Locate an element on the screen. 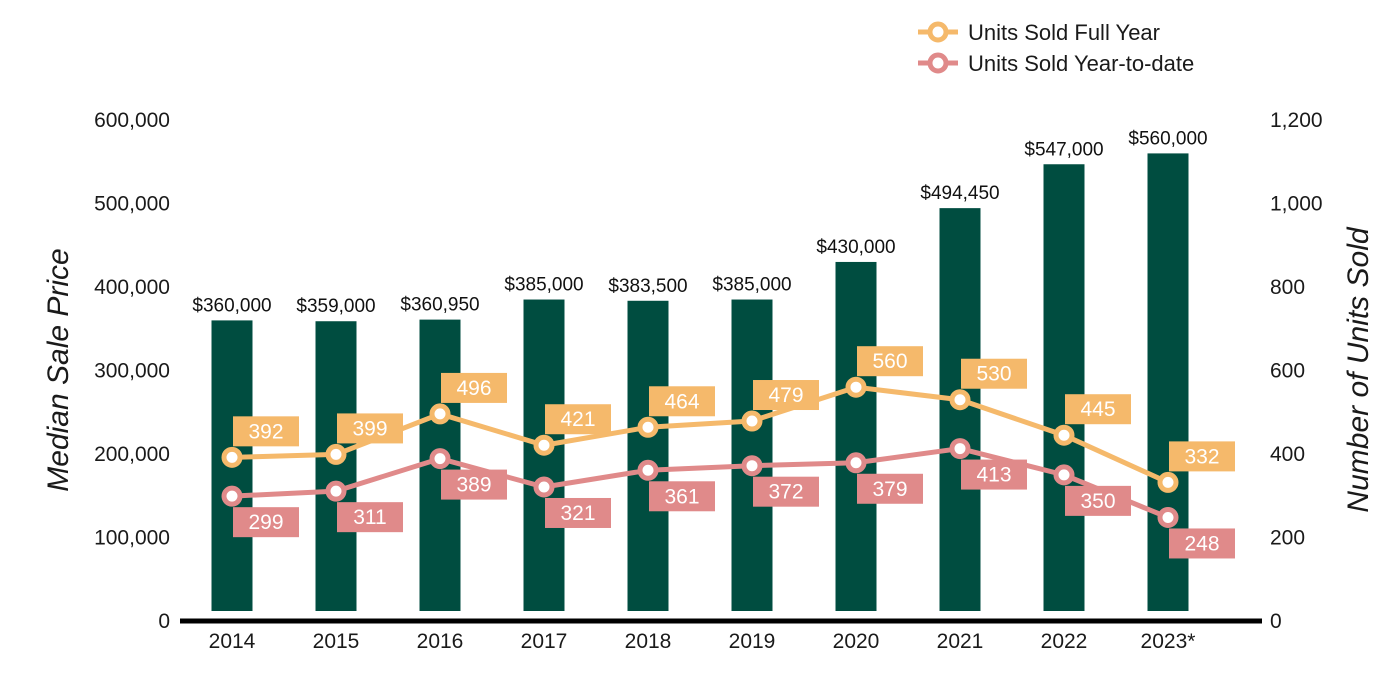  x-tick-label: 2022 is located at coordinates (1064, 641).